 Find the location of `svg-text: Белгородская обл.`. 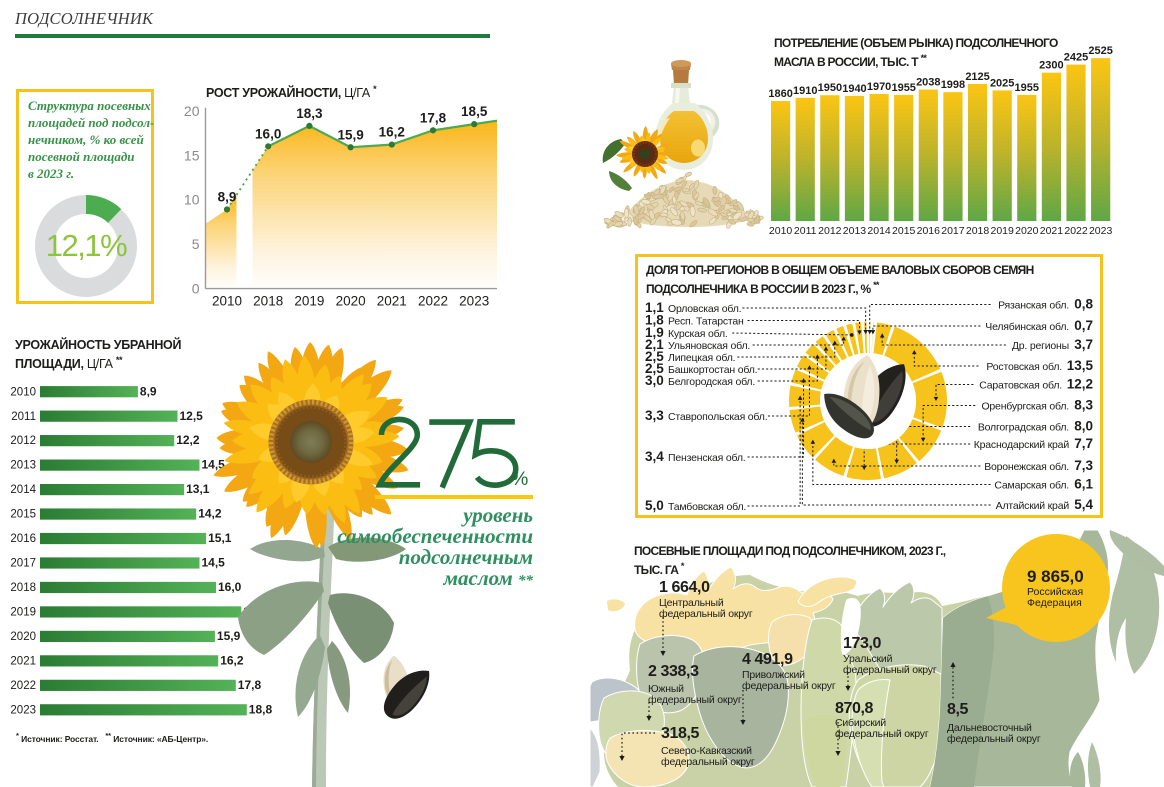

svg-text: Белгородская обл. is located at coordinates (711, 382).